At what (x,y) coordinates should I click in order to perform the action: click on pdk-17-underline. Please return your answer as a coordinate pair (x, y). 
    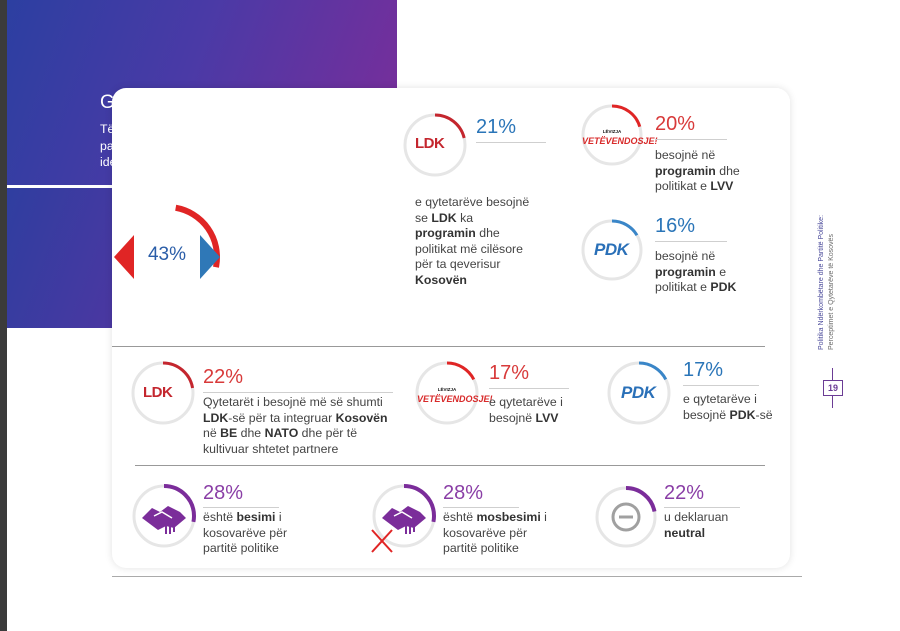
    Looking at the image, I should click on (721, 385).